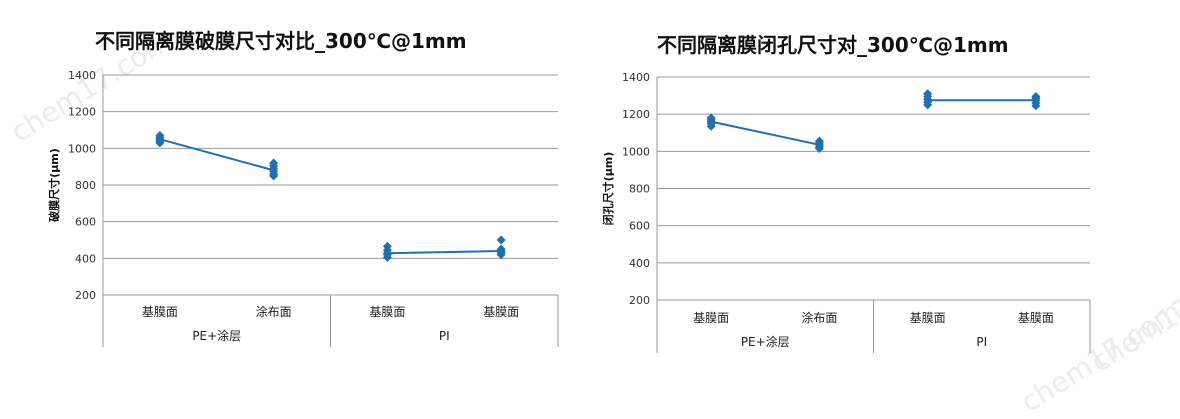  Describe the element at coordinates (281, 41) in the screenshot. I see `chart-title: 不同隔离膜破膜尺寸对比_300℃@1mm` at that location.